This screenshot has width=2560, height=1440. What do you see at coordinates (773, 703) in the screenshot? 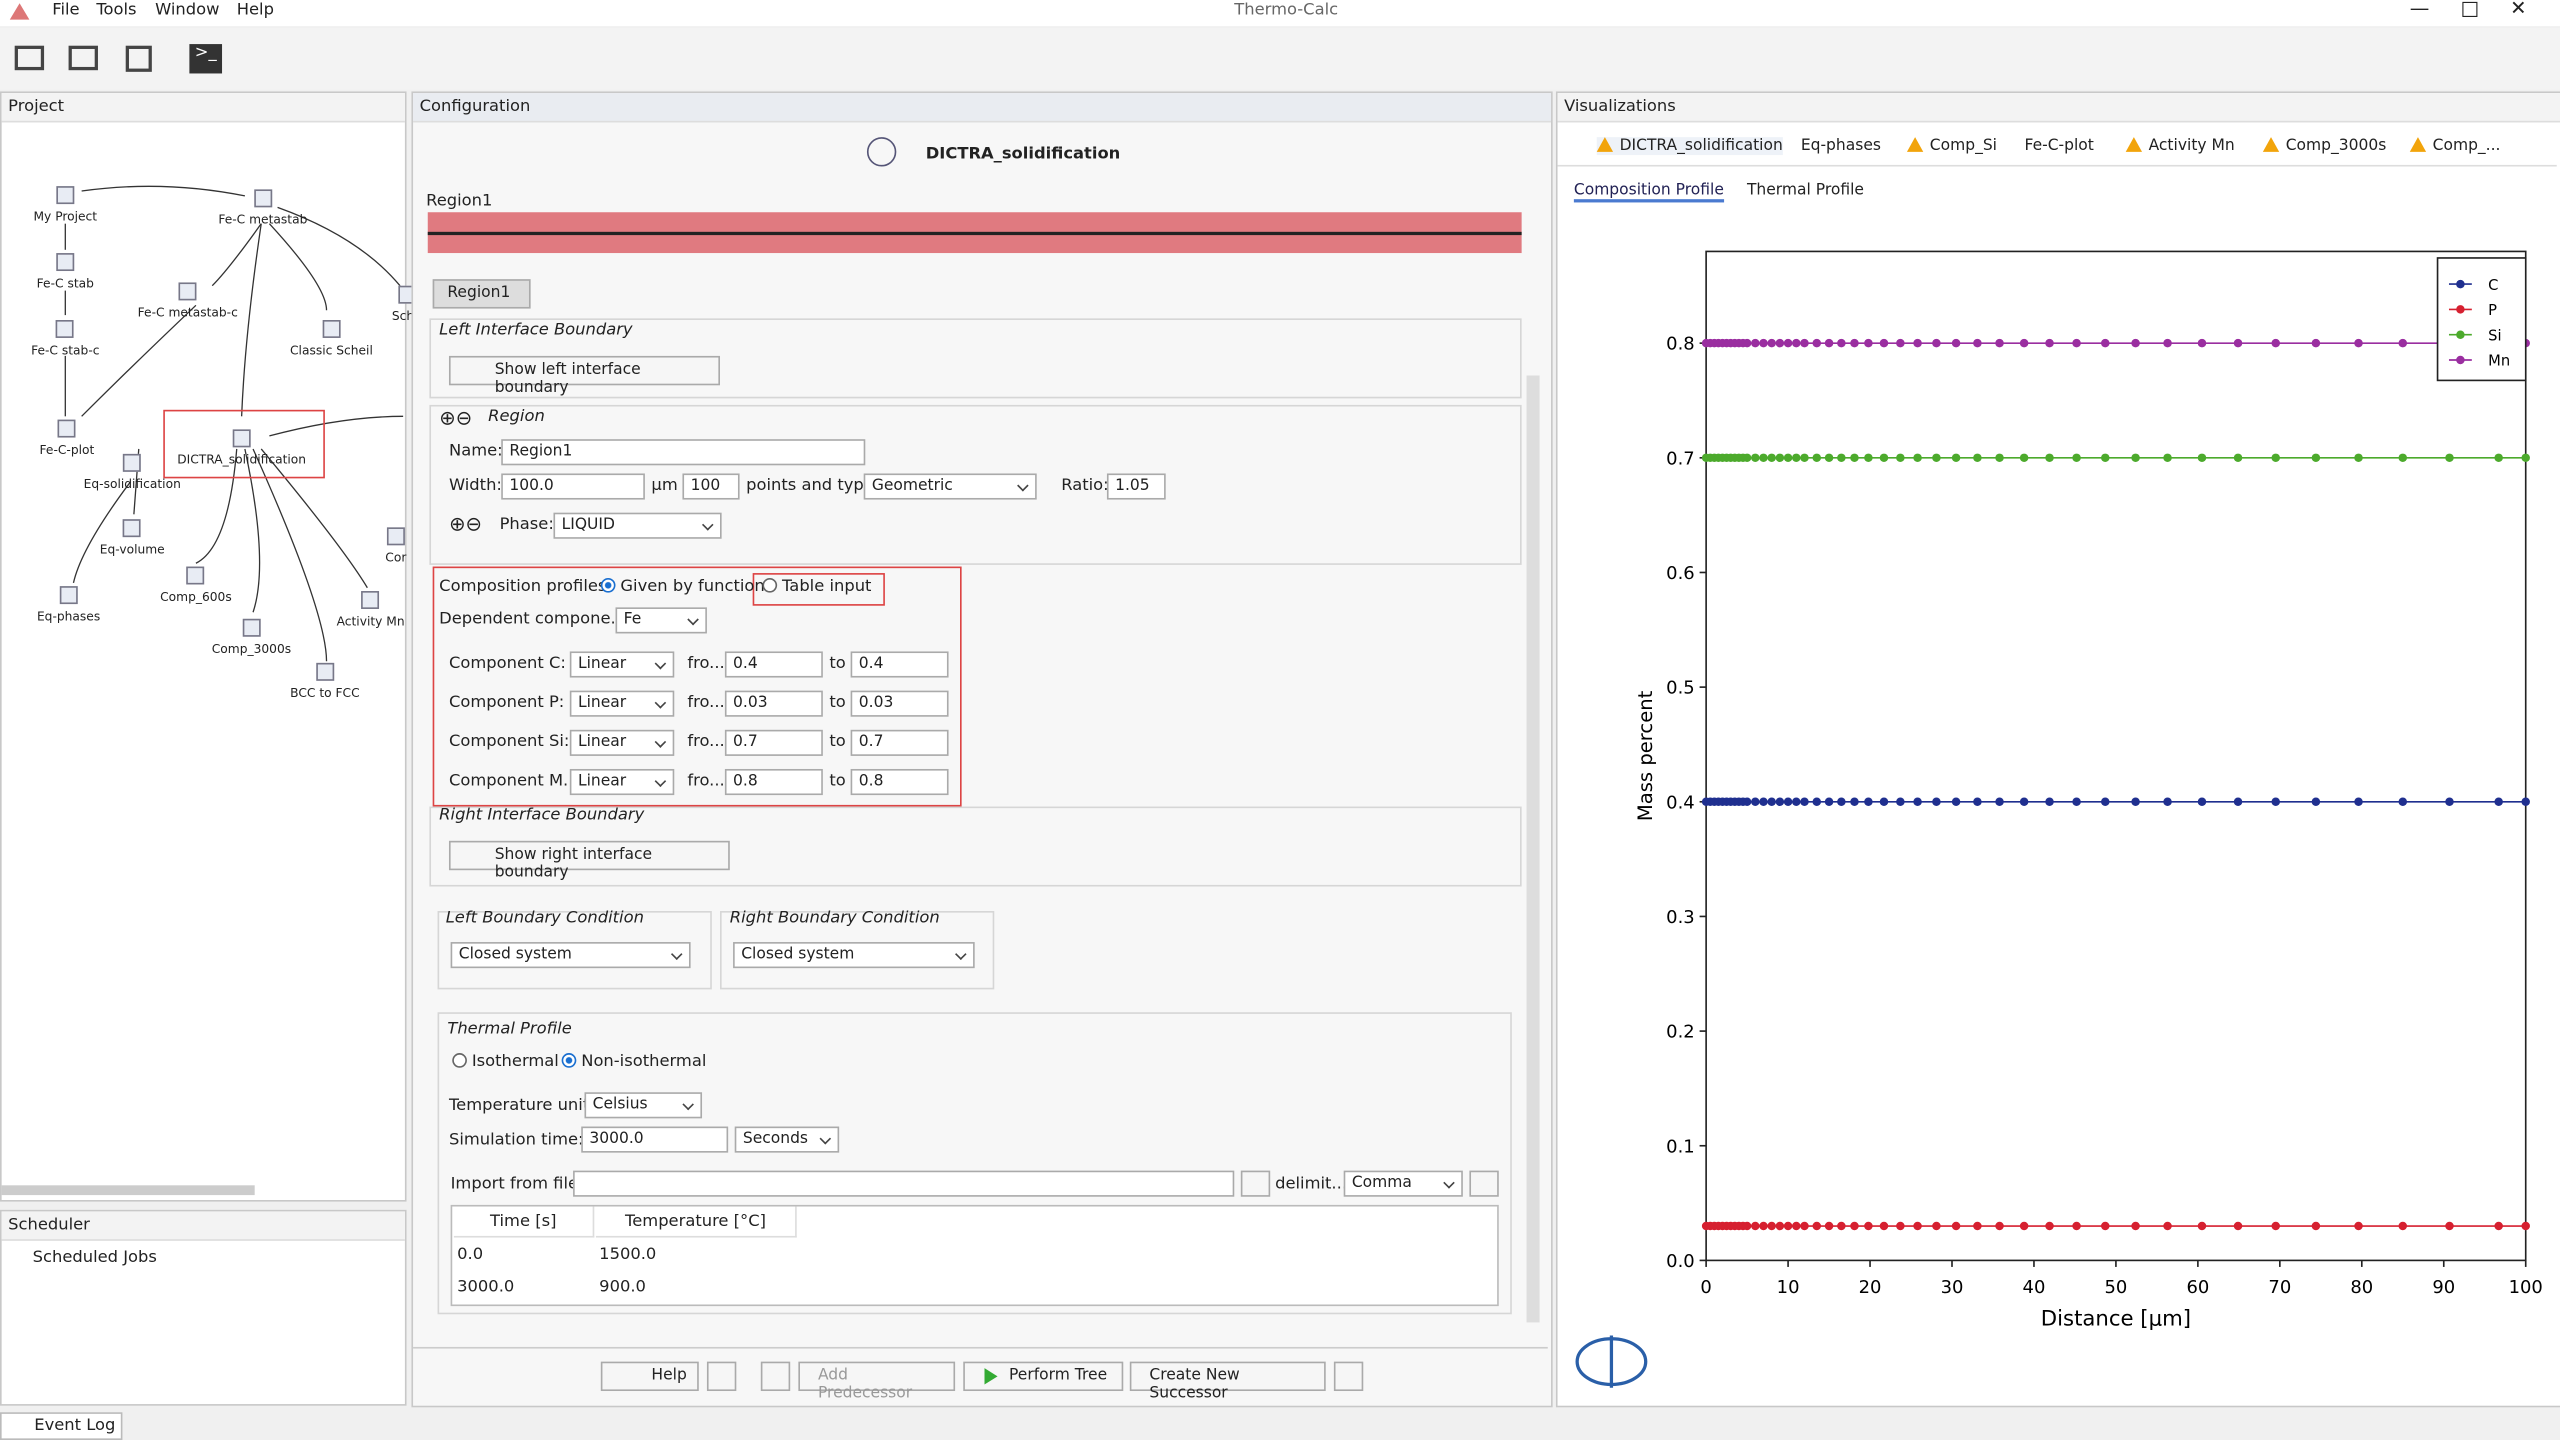
I see `from-input: 0.03` at bounding box center [773, 703].